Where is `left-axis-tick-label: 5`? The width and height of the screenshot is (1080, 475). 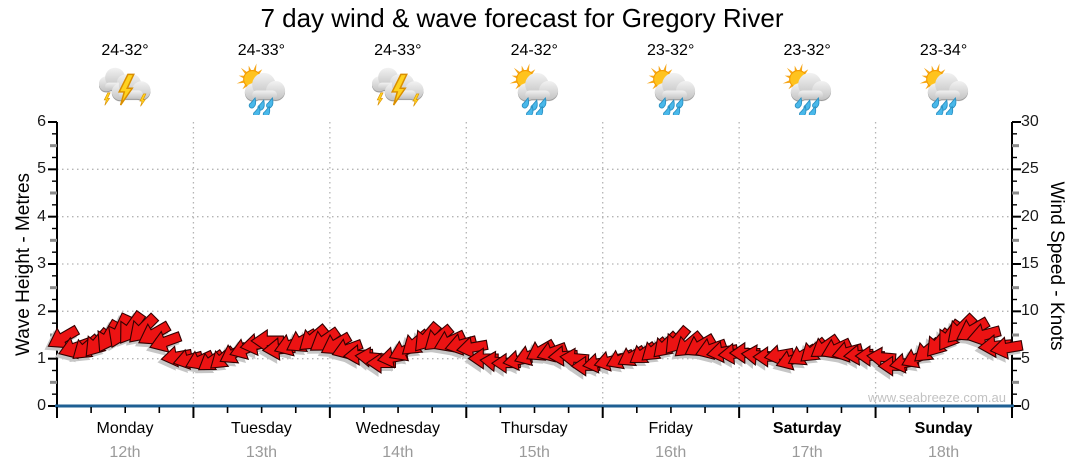 left-axis-tick-label: 5 is located at coordinates (41, 169).